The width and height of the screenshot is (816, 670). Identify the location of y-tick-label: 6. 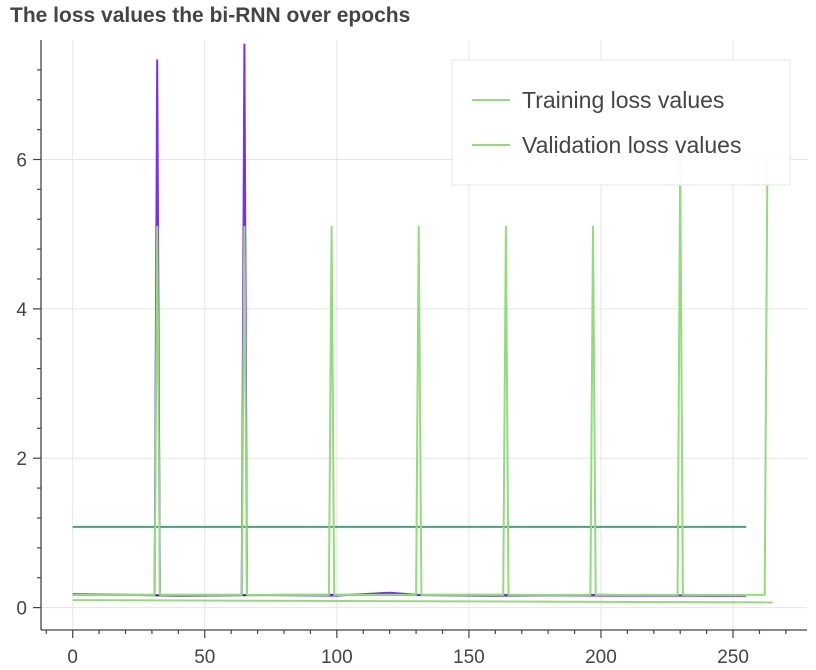
(21, 160).